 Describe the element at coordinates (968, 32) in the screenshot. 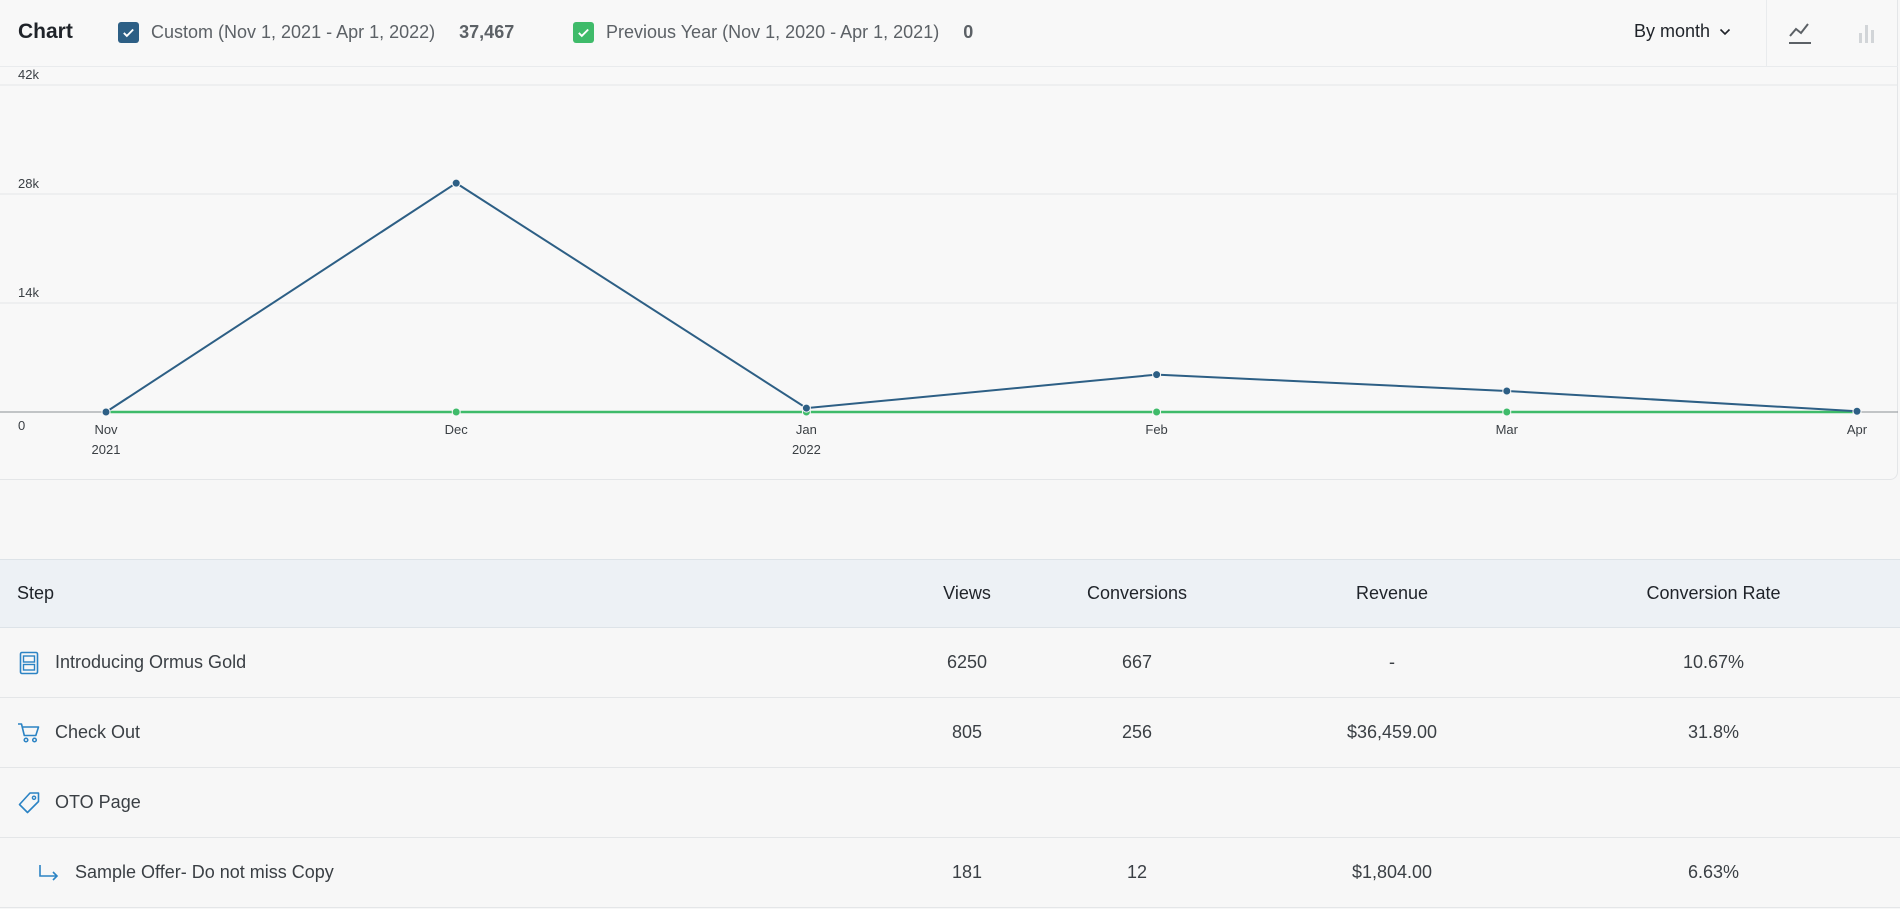

I see `legend-total-previous-year: 0` at that location.